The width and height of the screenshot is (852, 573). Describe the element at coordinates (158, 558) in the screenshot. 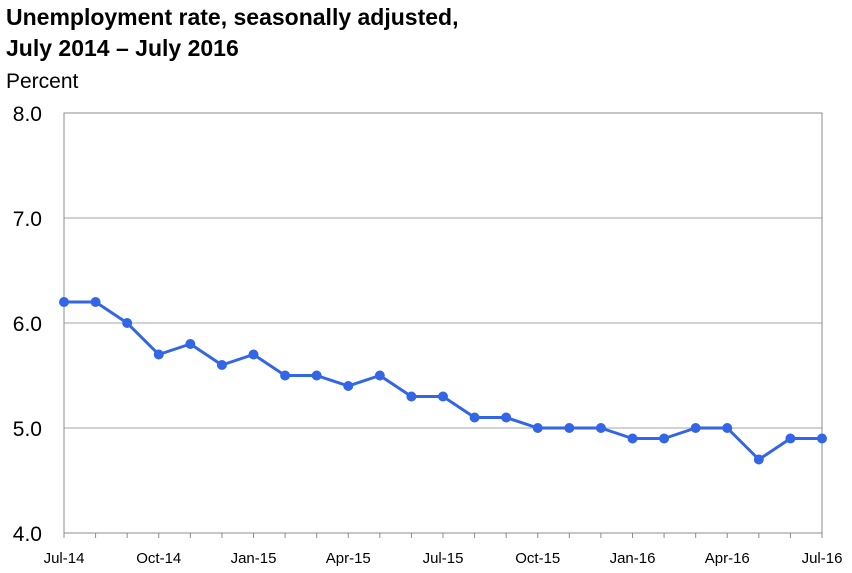

I see `x-tick-label: Oct-14` at that location.